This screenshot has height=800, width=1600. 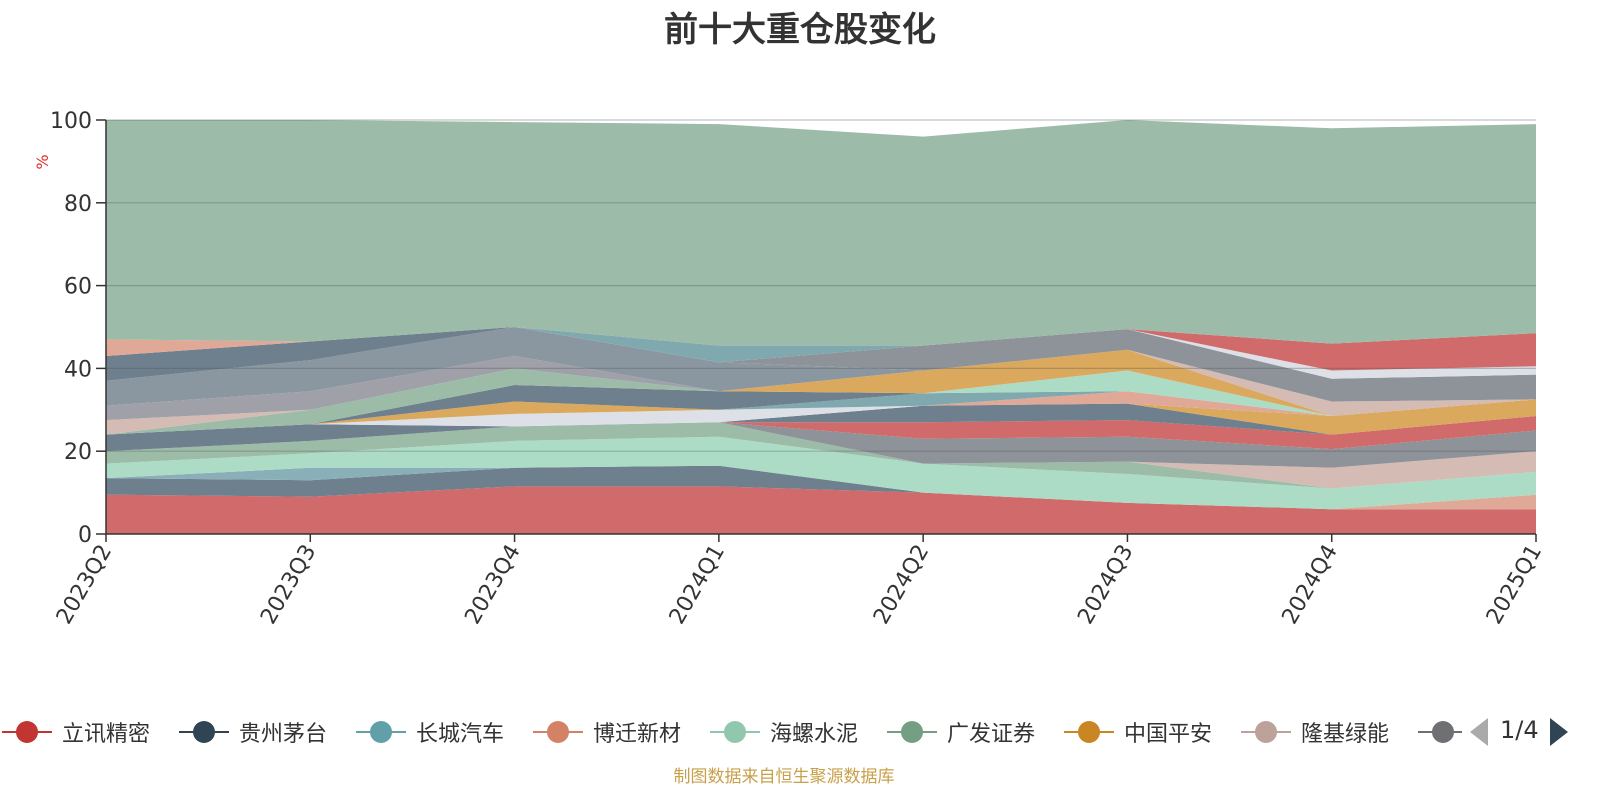 I want to click on x-tick-label-2023Q3: 2023Q3, so click(x=288, y=585).